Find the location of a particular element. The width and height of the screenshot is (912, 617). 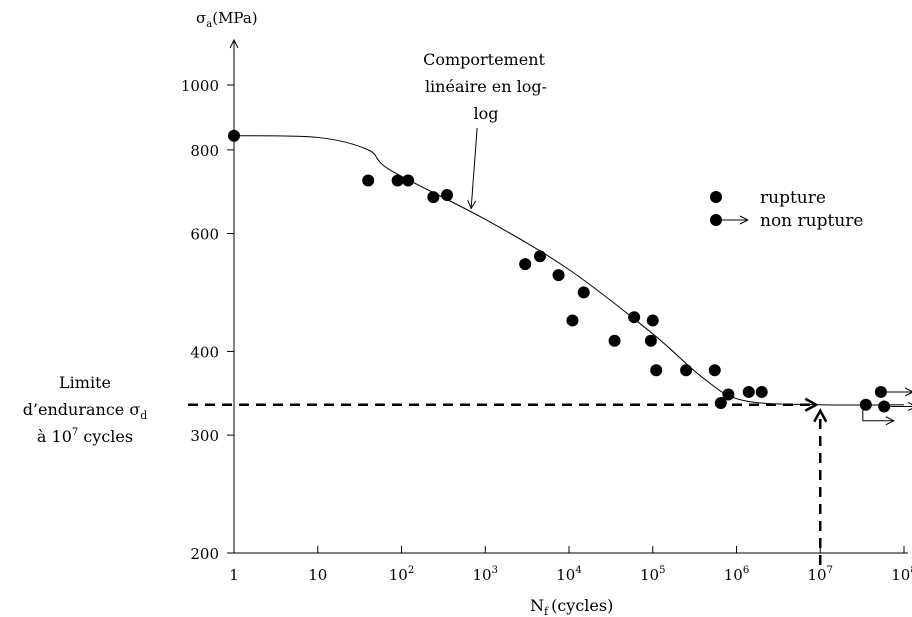

y-tick-label: 600 is located at coordinates (204, 235).